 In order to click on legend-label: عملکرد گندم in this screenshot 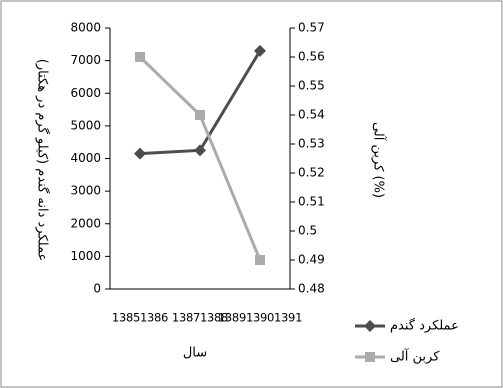, I will do `click(424, 326)`.